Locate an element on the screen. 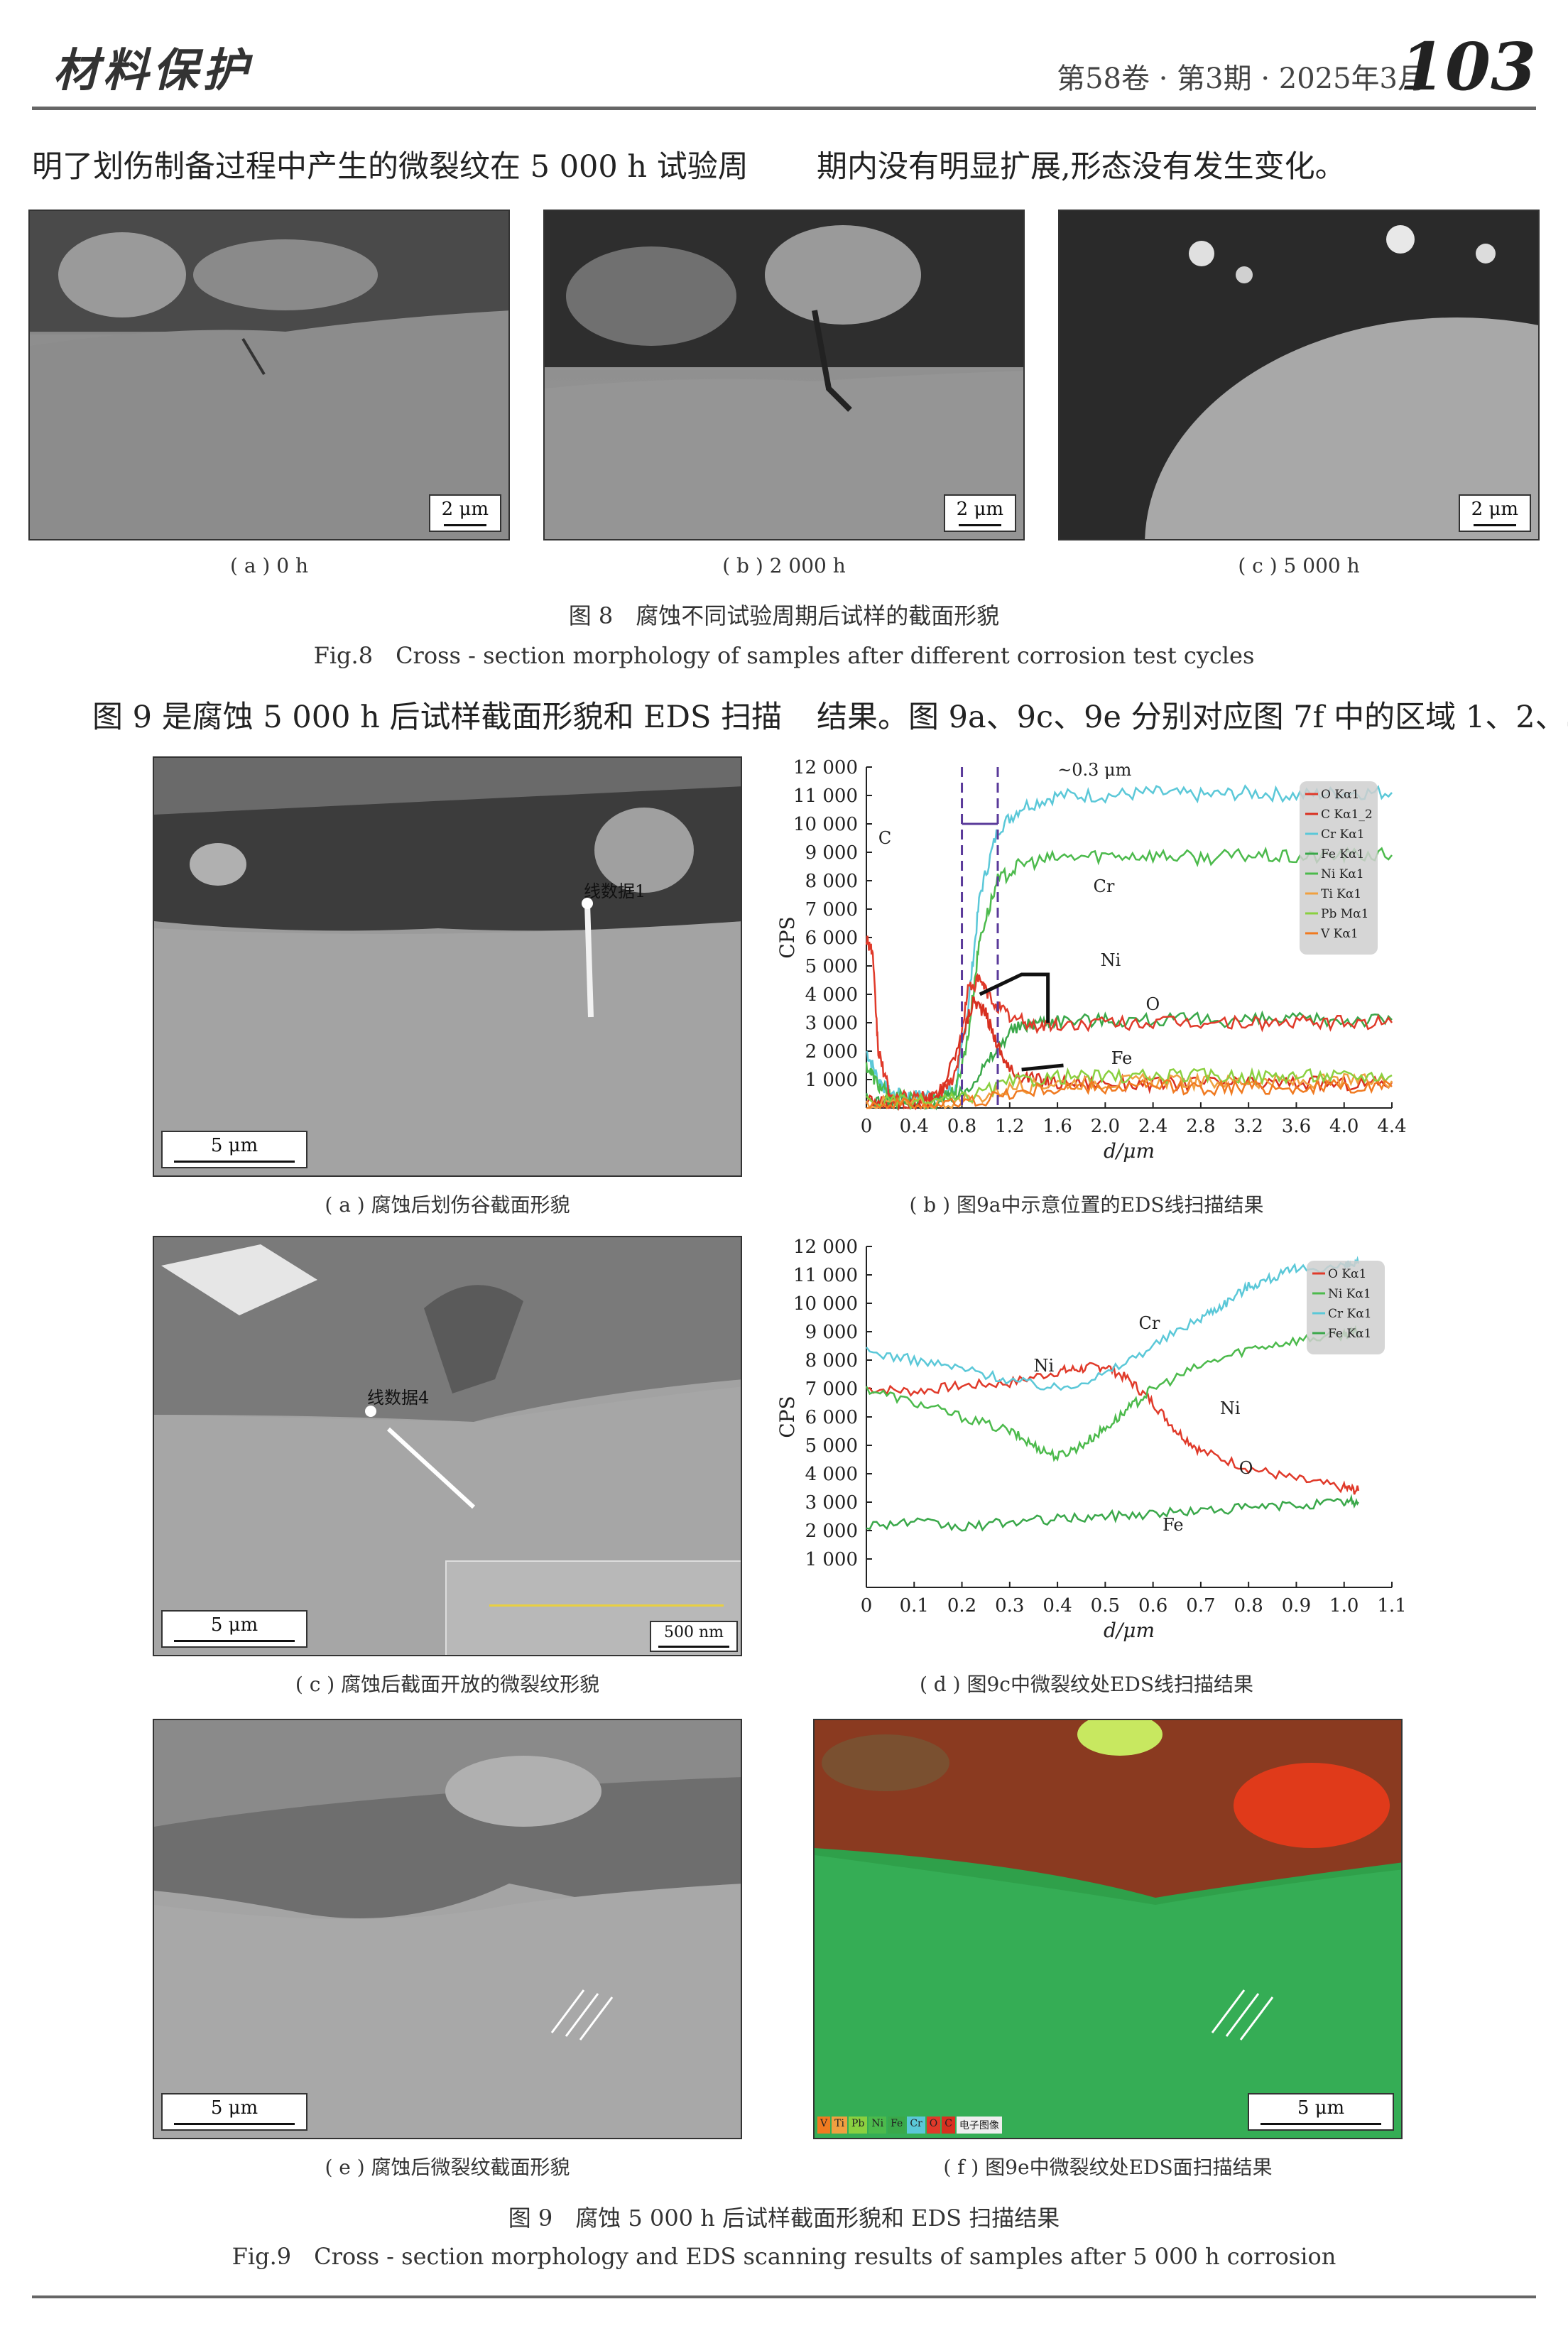  page-number: 103 is located at coordinates (1468, 66).